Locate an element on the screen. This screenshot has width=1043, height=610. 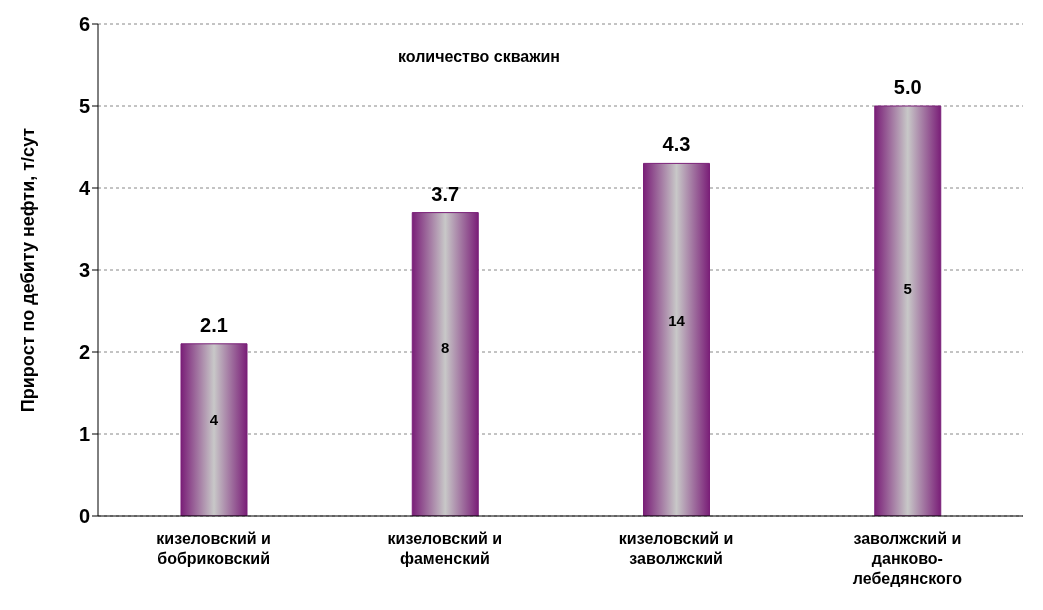
annotation: 5 is located at coordinates (907, 289).